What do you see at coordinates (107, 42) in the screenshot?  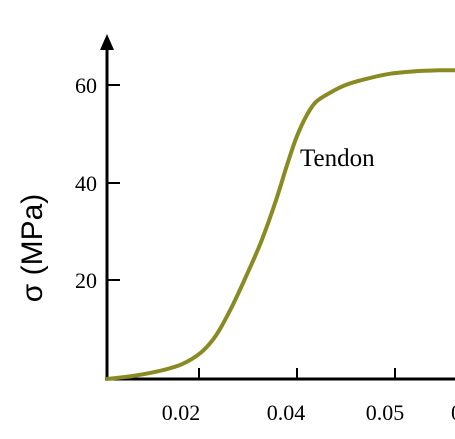 I see `y-axis-arrow` at bounding box center [107, 42].